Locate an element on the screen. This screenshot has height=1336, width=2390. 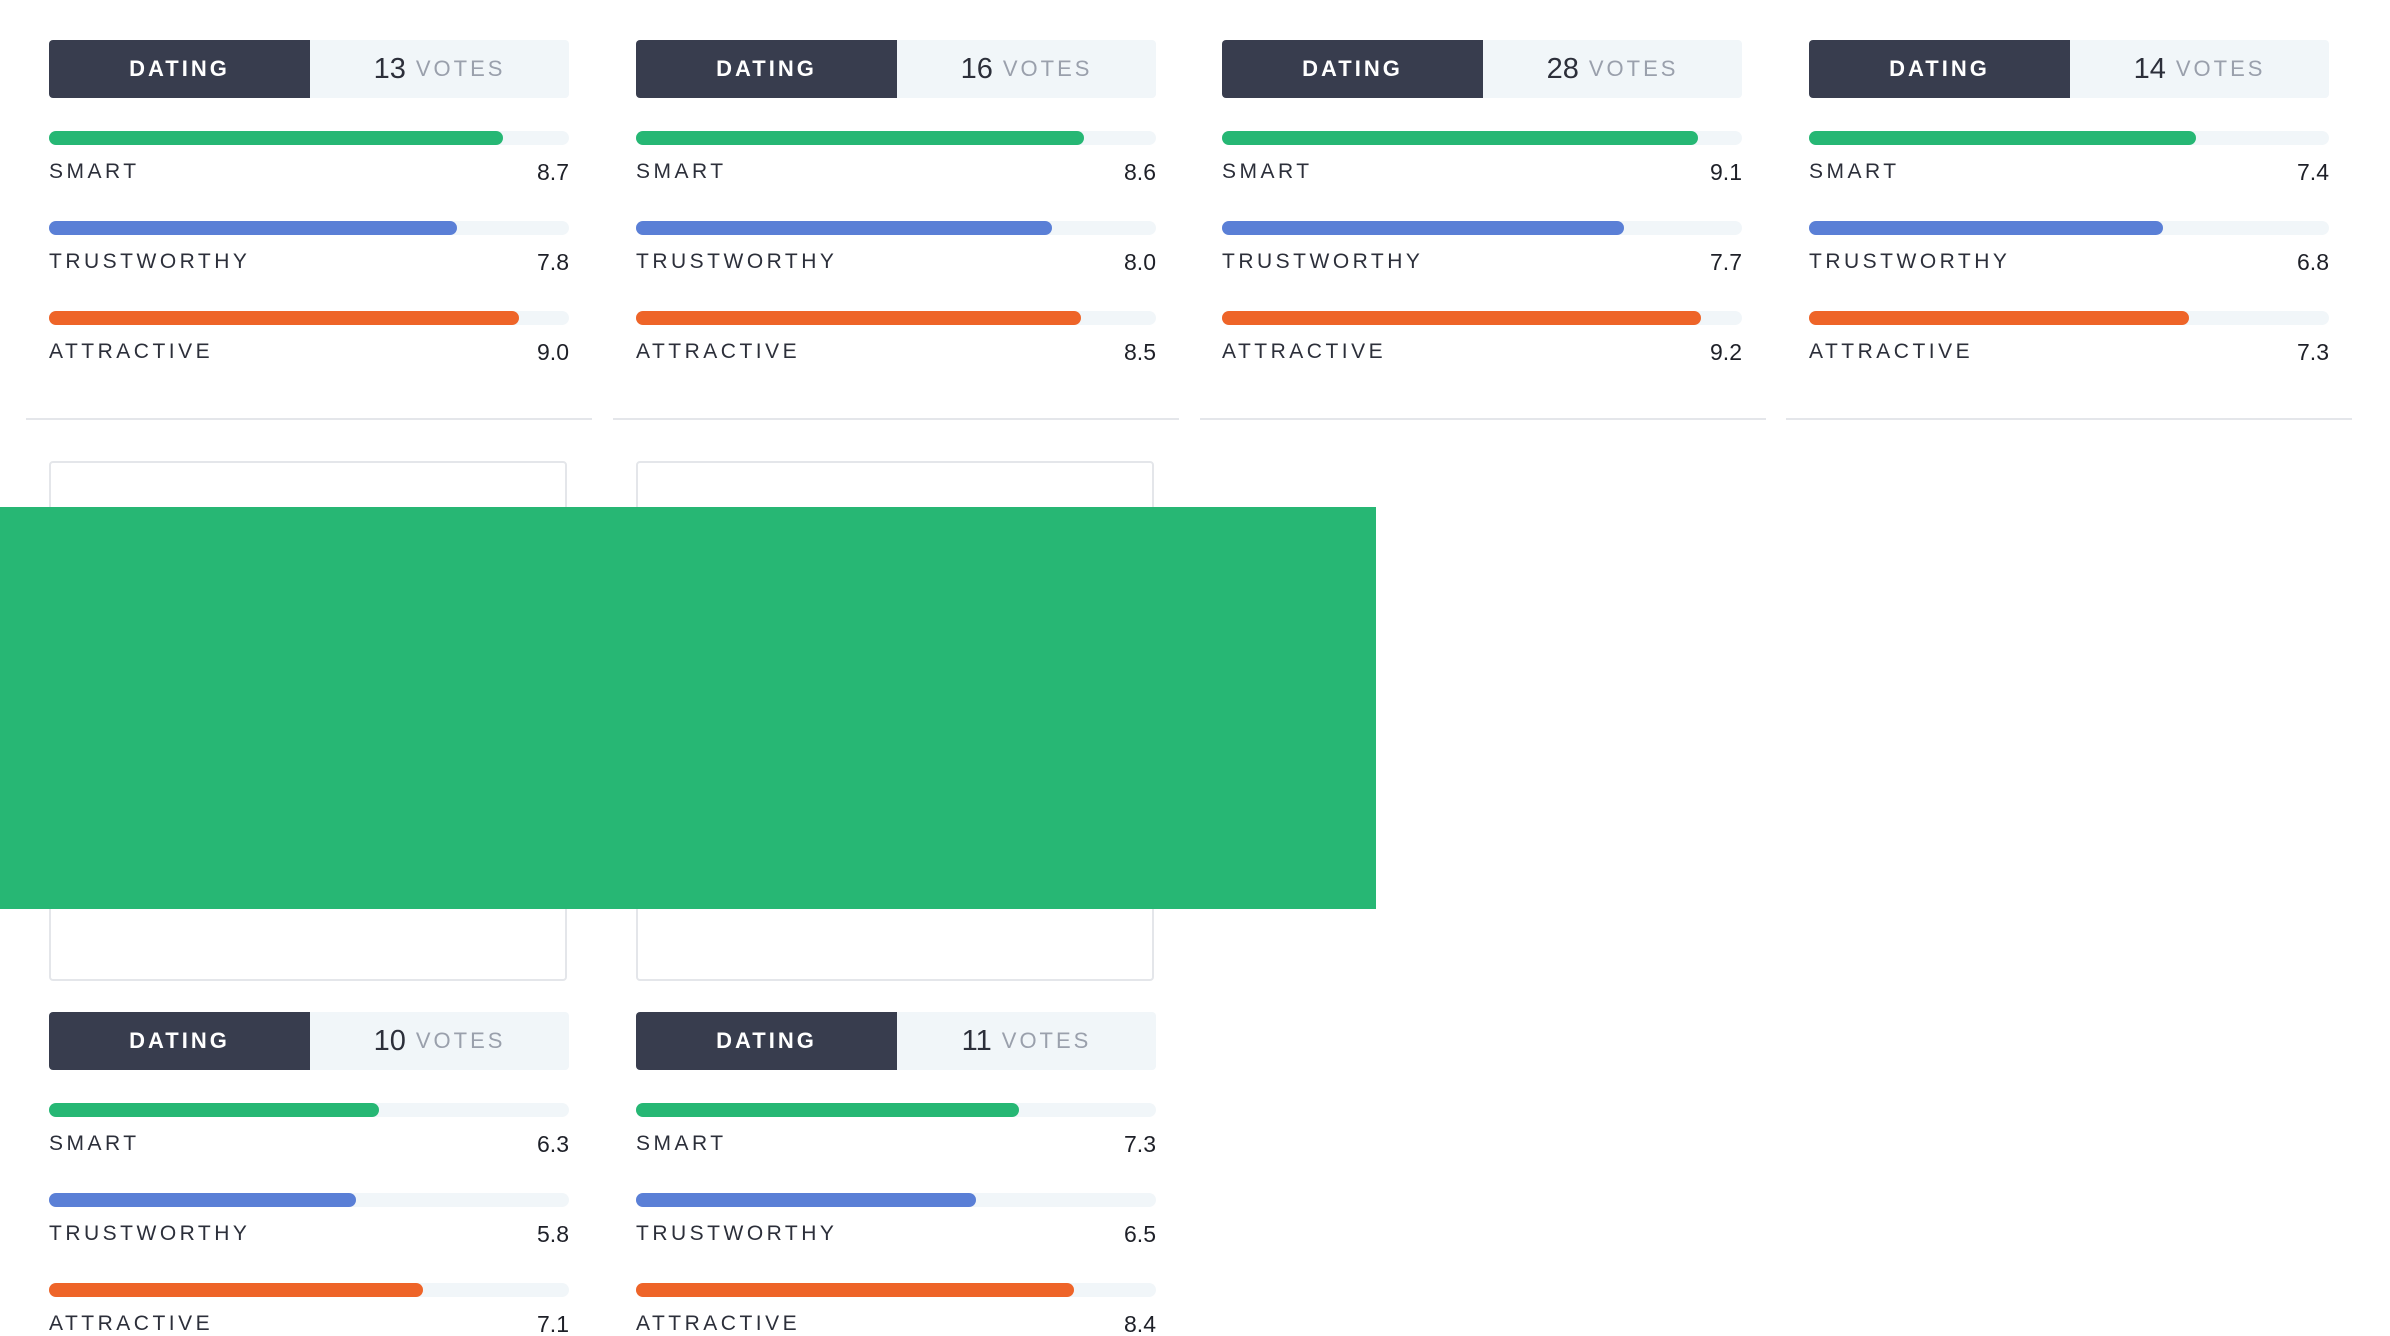
card-header: DATING 10 VOTES is located at coordinates (309, 1041).